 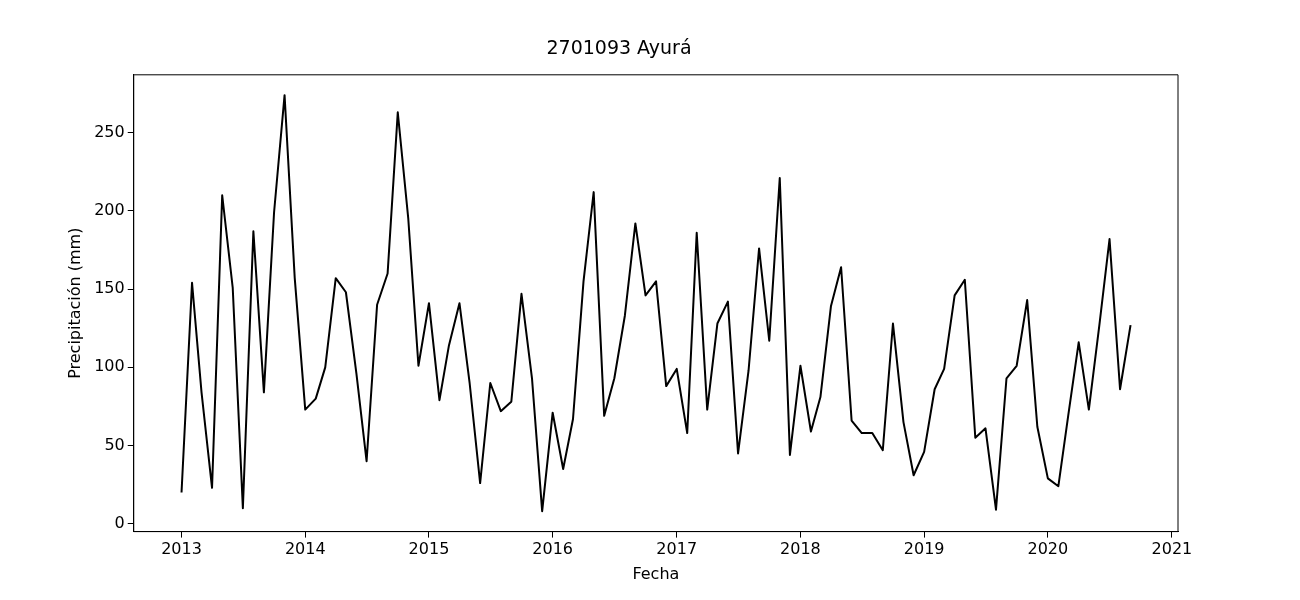 I want to click on x-tick-label: 2018, so click(x=800, y=549).